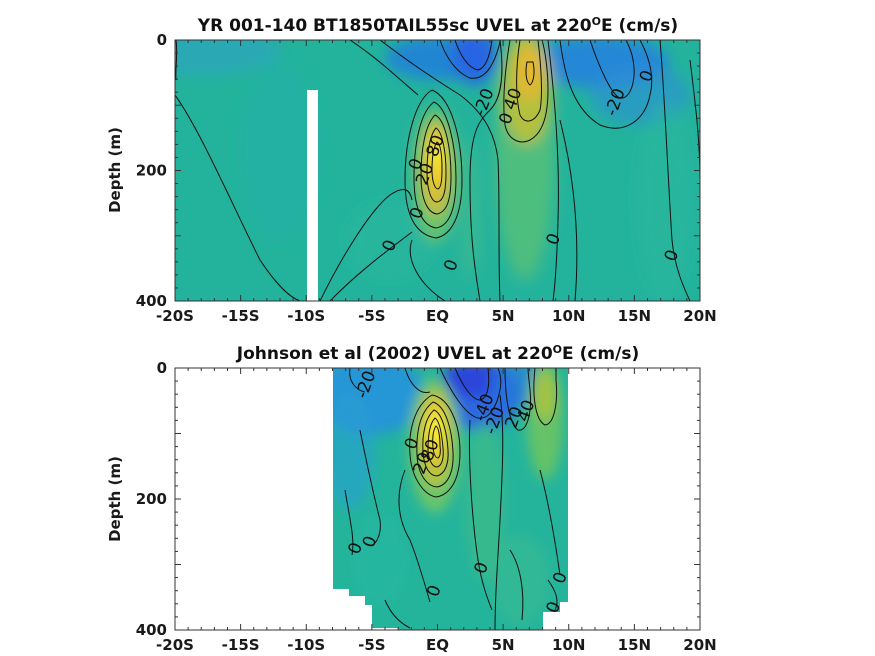 The width and height of the screenshot is (875, 656). What do you see at coordinates (306, 645) in the screenshot?
I see `observation-x-tick-label: -10S` at bounding box center [306, 645].